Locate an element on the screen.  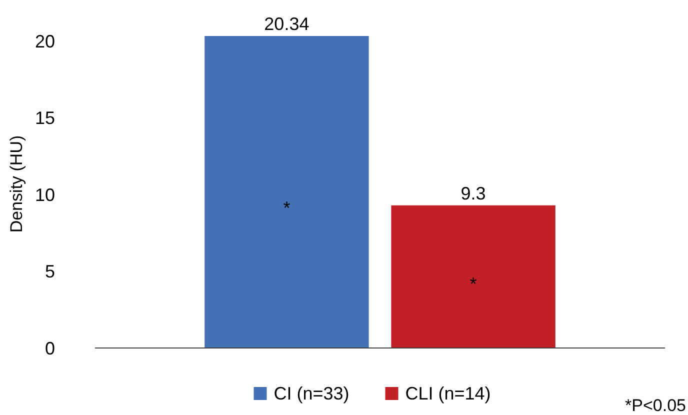
y-tick-label: 15 is located at coordinates (44, 118).